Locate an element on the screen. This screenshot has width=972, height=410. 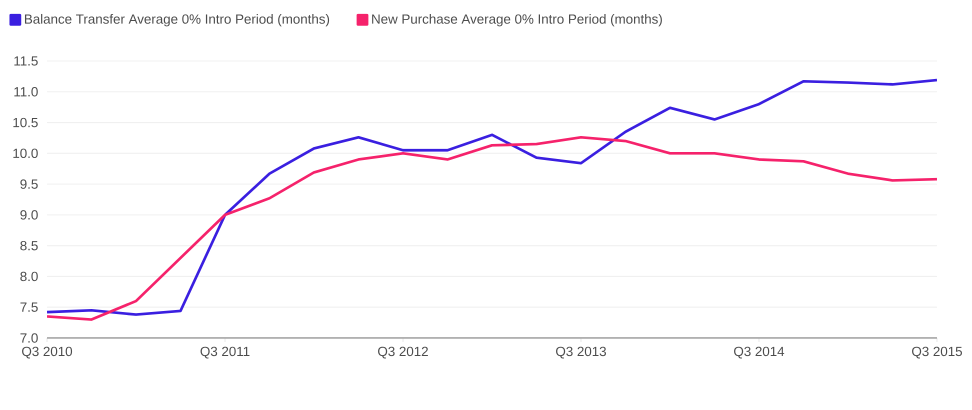
legend-label: Balance Transfer Average 0% Intro Period (months) is located at coordinates (177, 20).